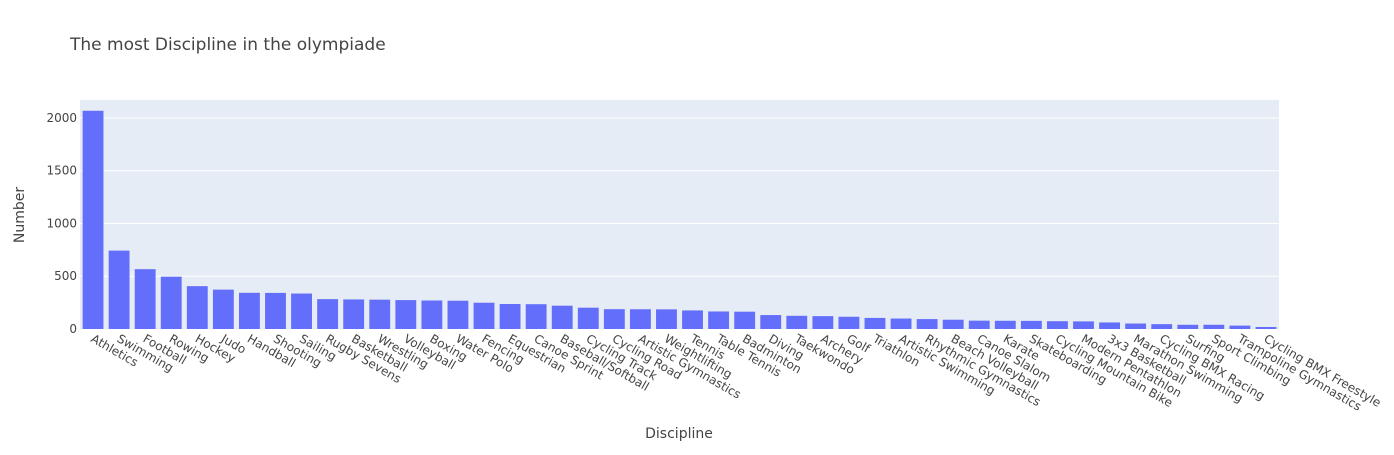 The image size is (1394, 455). What do you see at coordinates (679, 434) in the screenshot?
I see `x-axis-title: Discipline` at bounding box center [679, 434].